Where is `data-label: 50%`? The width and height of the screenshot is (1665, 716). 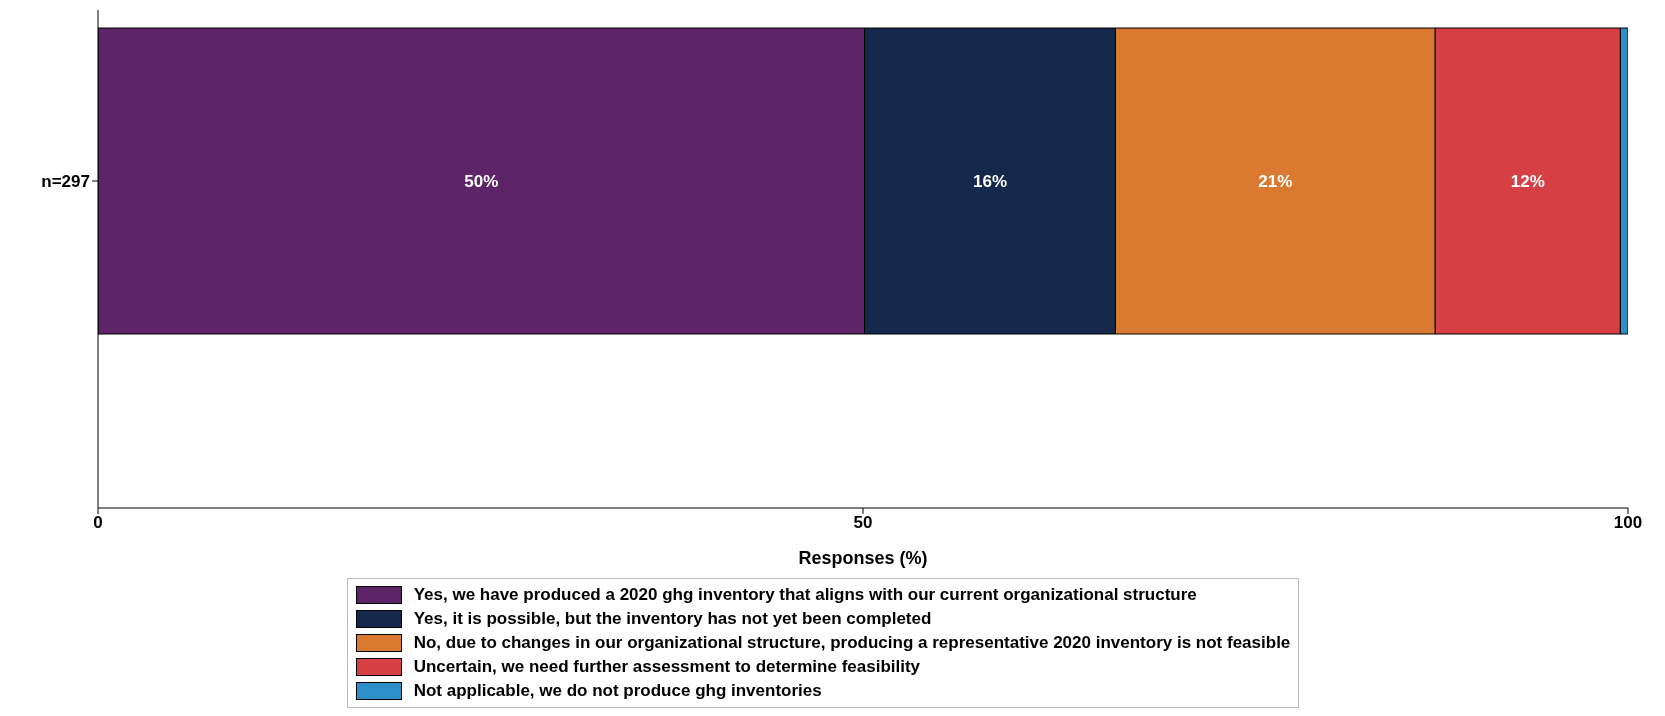
data-label: 50% is located at coordinates (481, 181).